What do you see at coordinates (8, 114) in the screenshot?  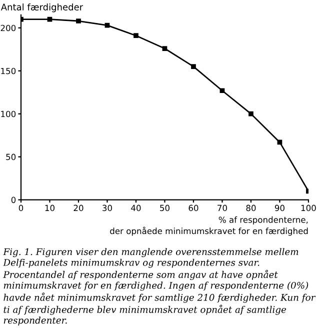 I see `y-tick-label: 100` at bounding box center [8, 114].